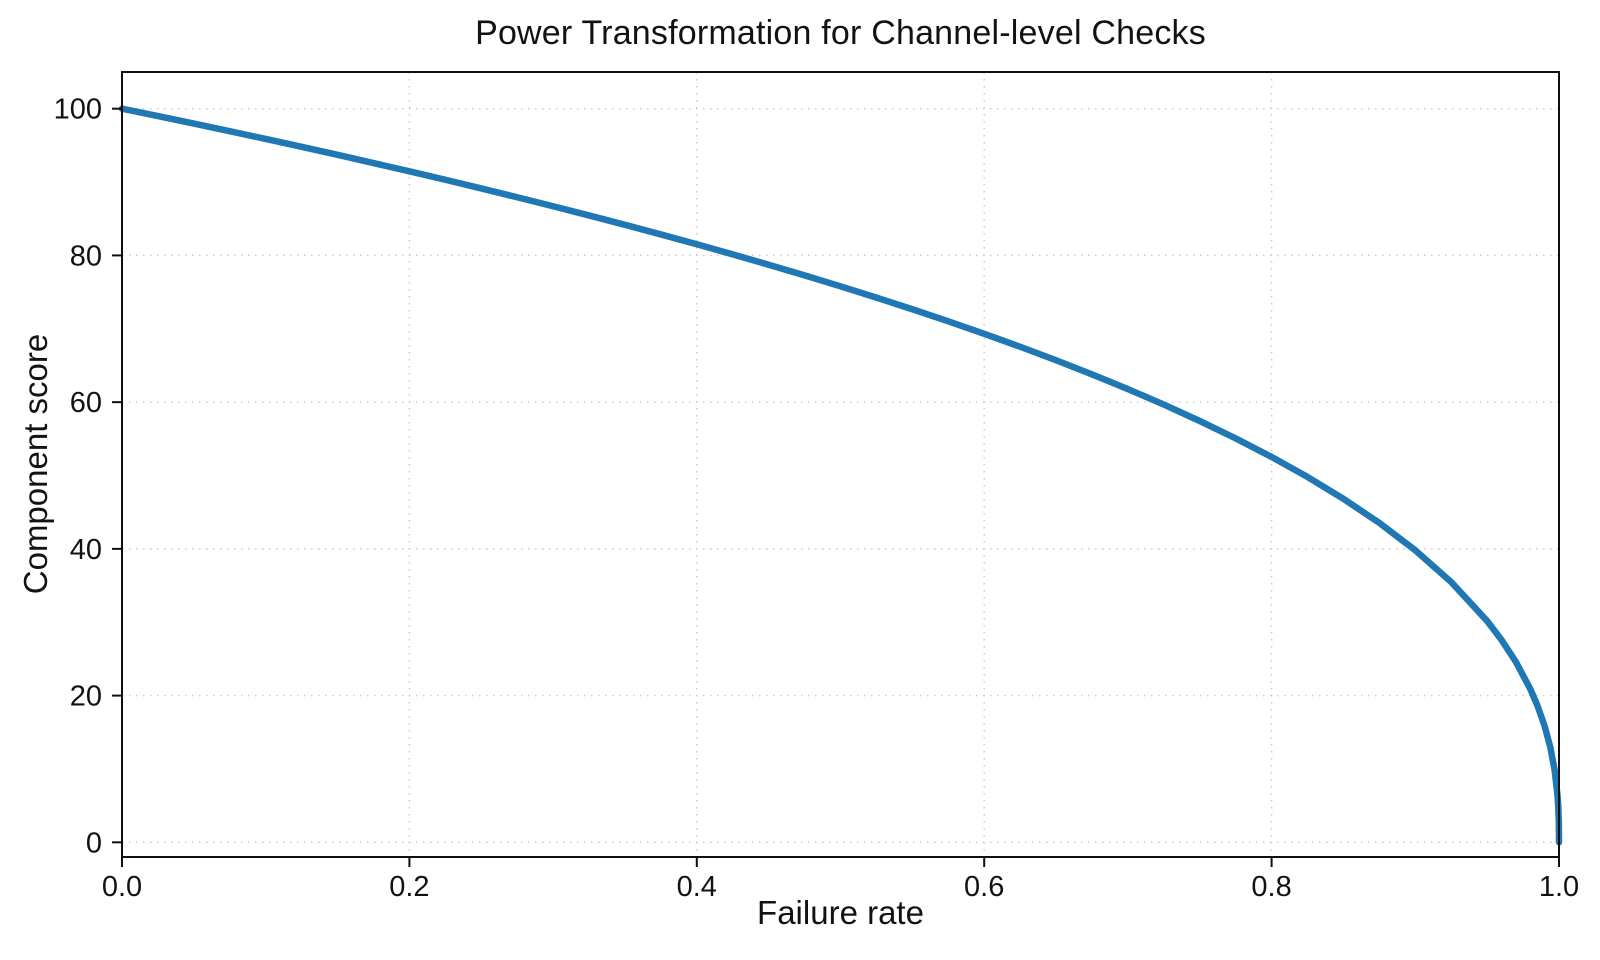 Image resolution: width=1600 pixels, height=960 pixels. What do you see at coordinates (86, 256) in the screenshot?
I see `y-tick-label: 80` at bounding box center [86, 256].